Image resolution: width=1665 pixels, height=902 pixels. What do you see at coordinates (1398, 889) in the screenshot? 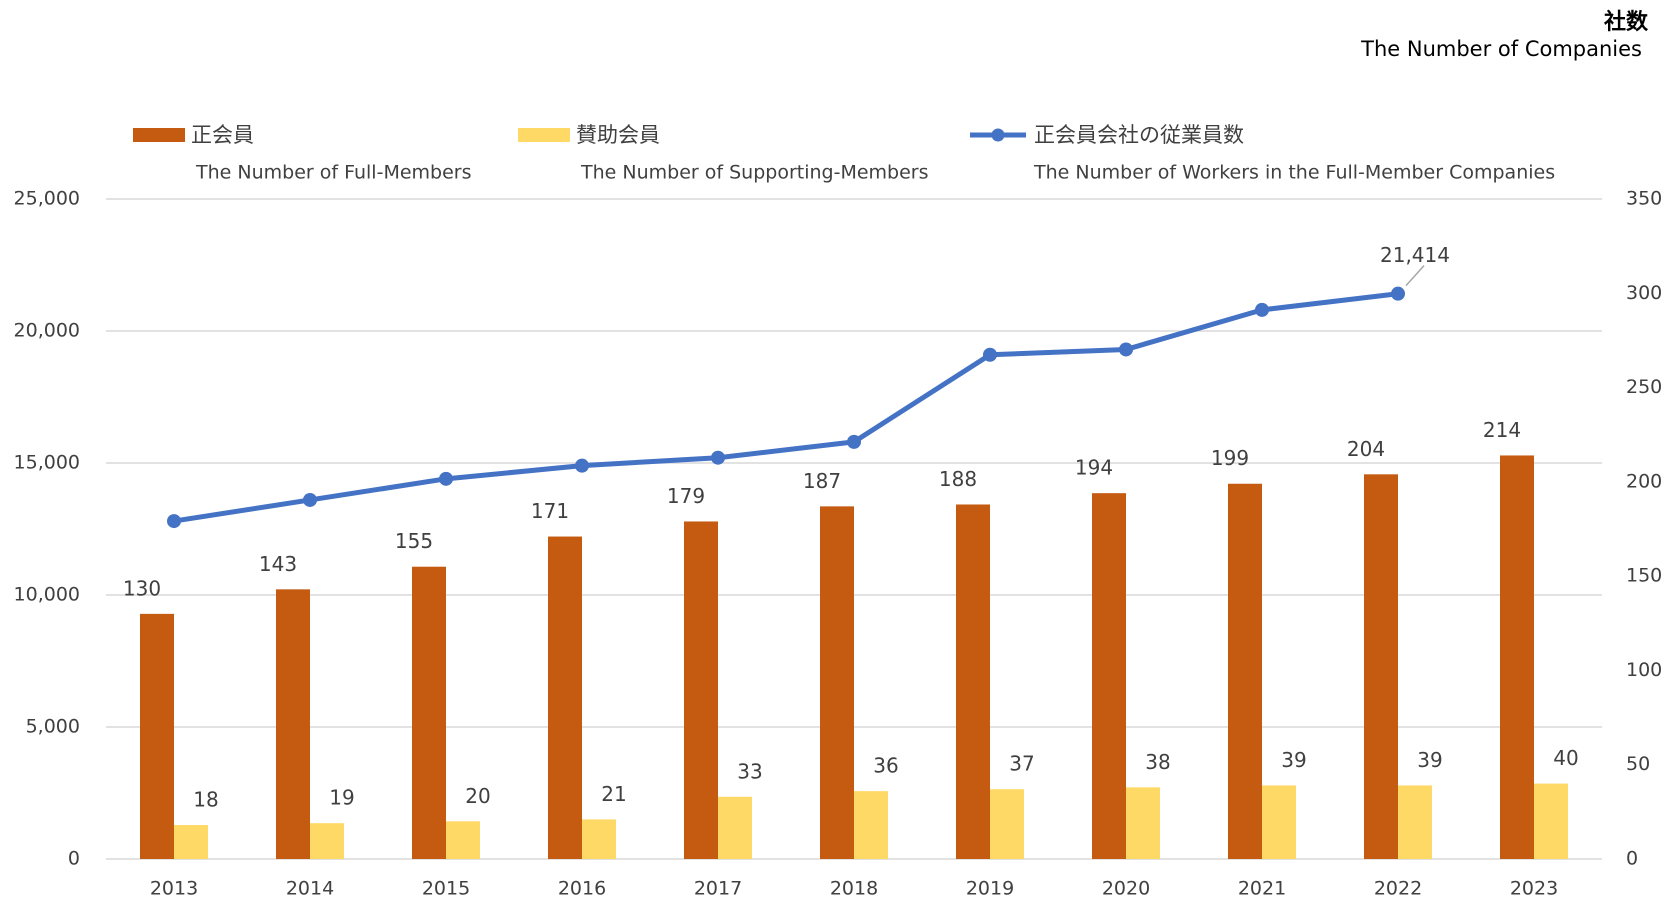
I see `x-tick-label: 2022` at bounding box center [1398, 889].